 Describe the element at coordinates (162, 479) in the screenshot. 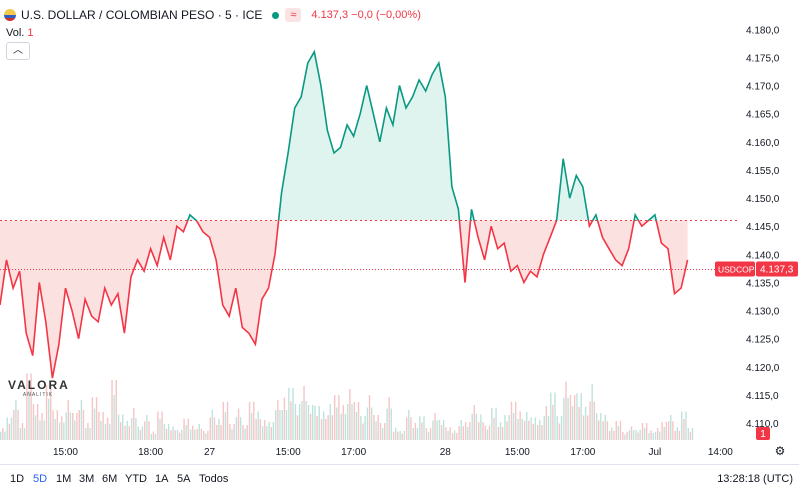

I see `range-1a: 1A` at that location.